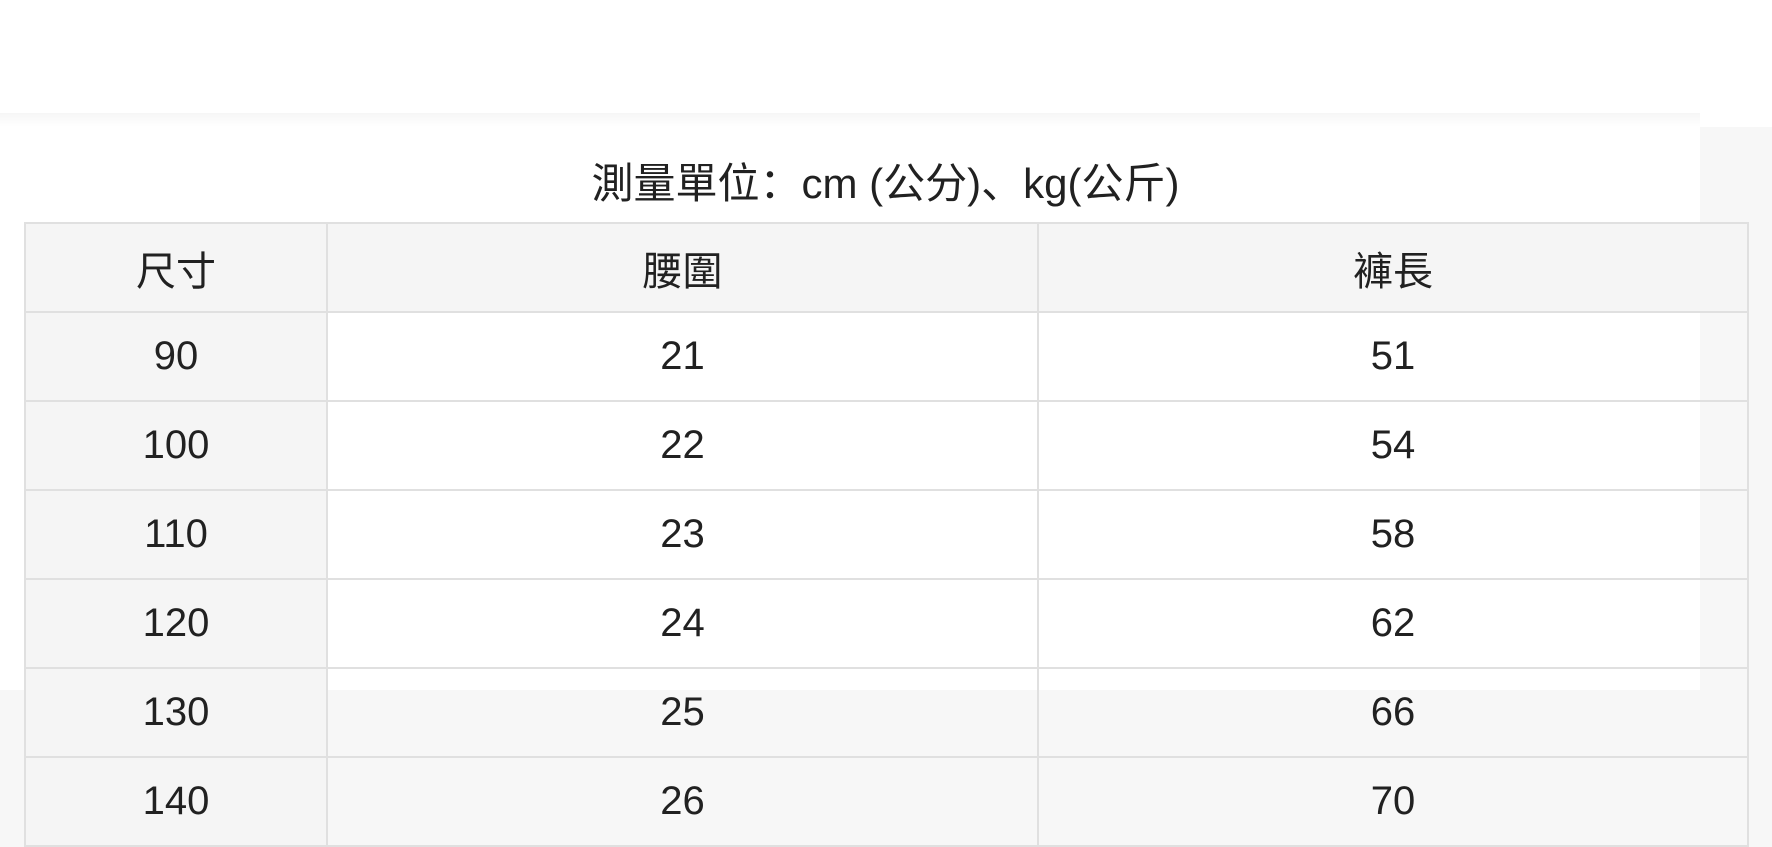 This screenshot has height=847, width=1772. Describe the element at coordinates (176, 712) in the screenshot. I see `size-row-label: 130` at that location.